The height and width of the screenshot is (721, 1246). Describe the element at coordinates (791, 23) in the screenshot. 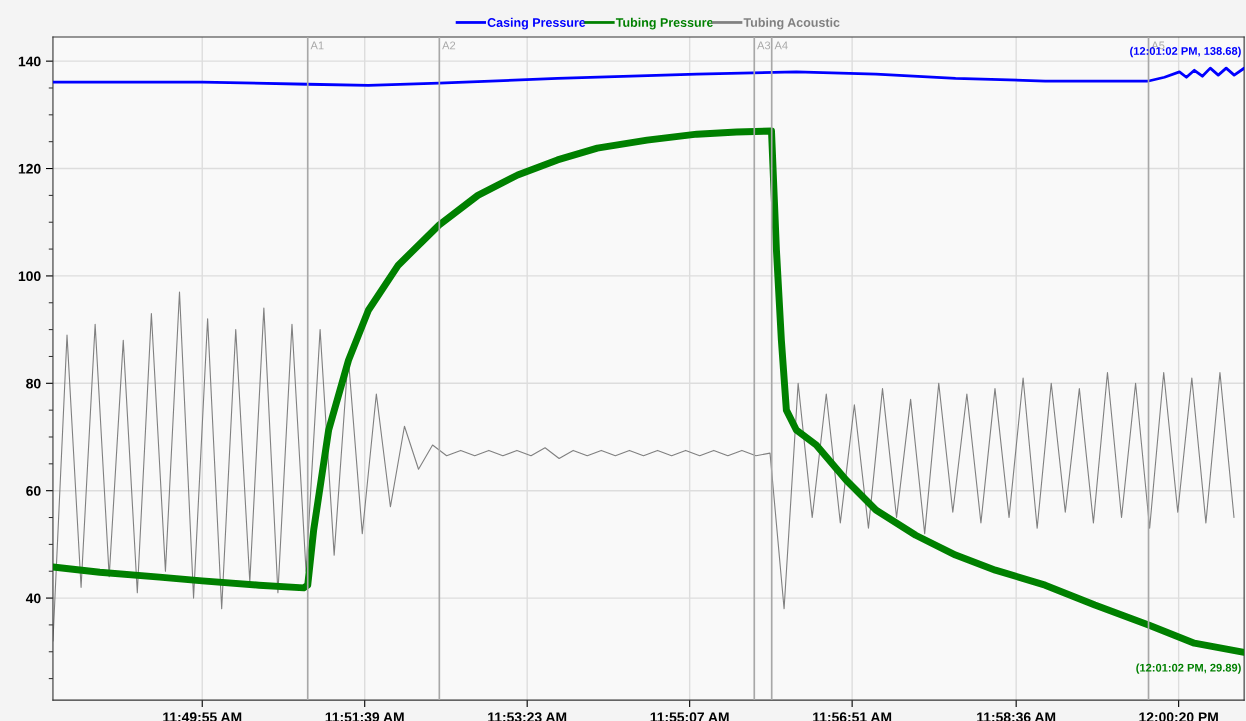

I see `legend-label: Tubing Acoustic` at that location.